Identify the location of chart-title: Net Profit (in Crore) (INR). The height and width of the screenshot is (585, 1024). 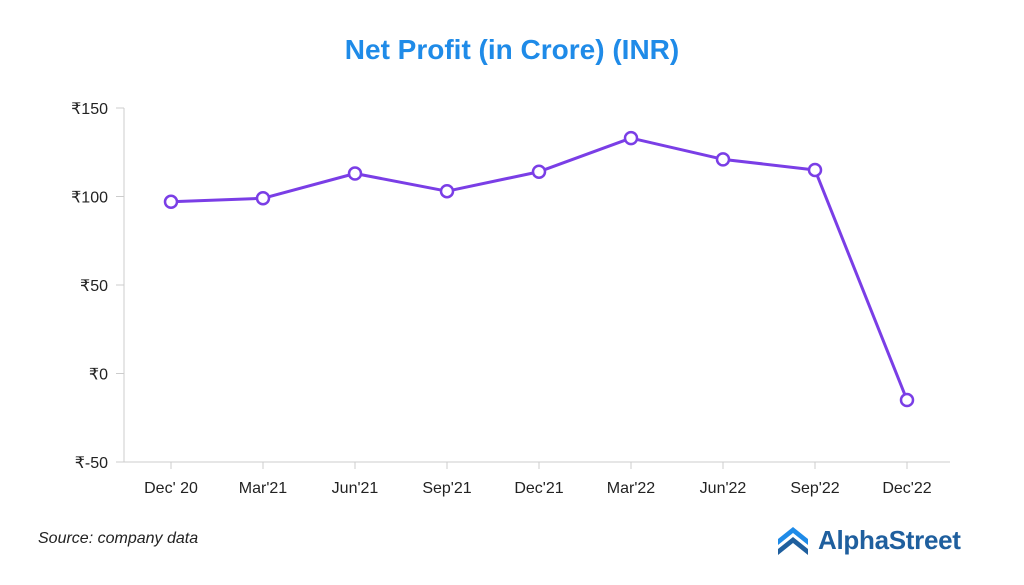
(512, 49).